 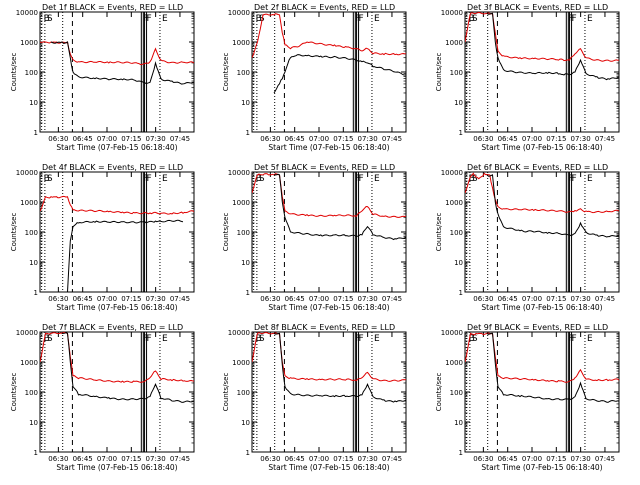 I want to click on panel-title: Det 8f BLACK = Events, RED = LLD, so click(x=324, y=327).